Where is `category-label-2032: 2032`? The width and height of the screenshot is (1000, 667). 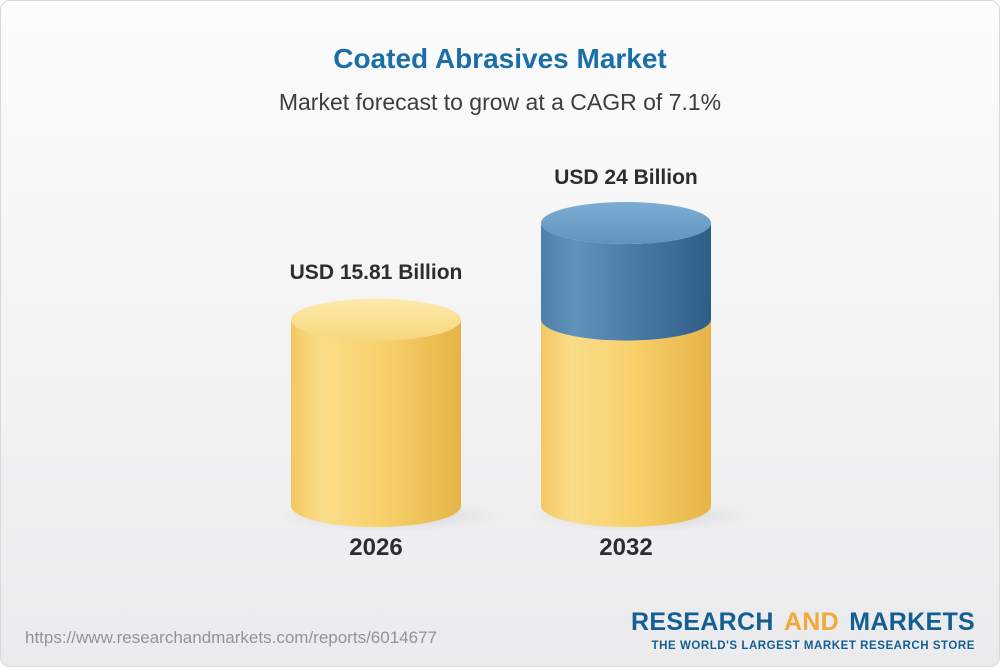 category-label-2032: 2032 is located at coordinates (626, 547).